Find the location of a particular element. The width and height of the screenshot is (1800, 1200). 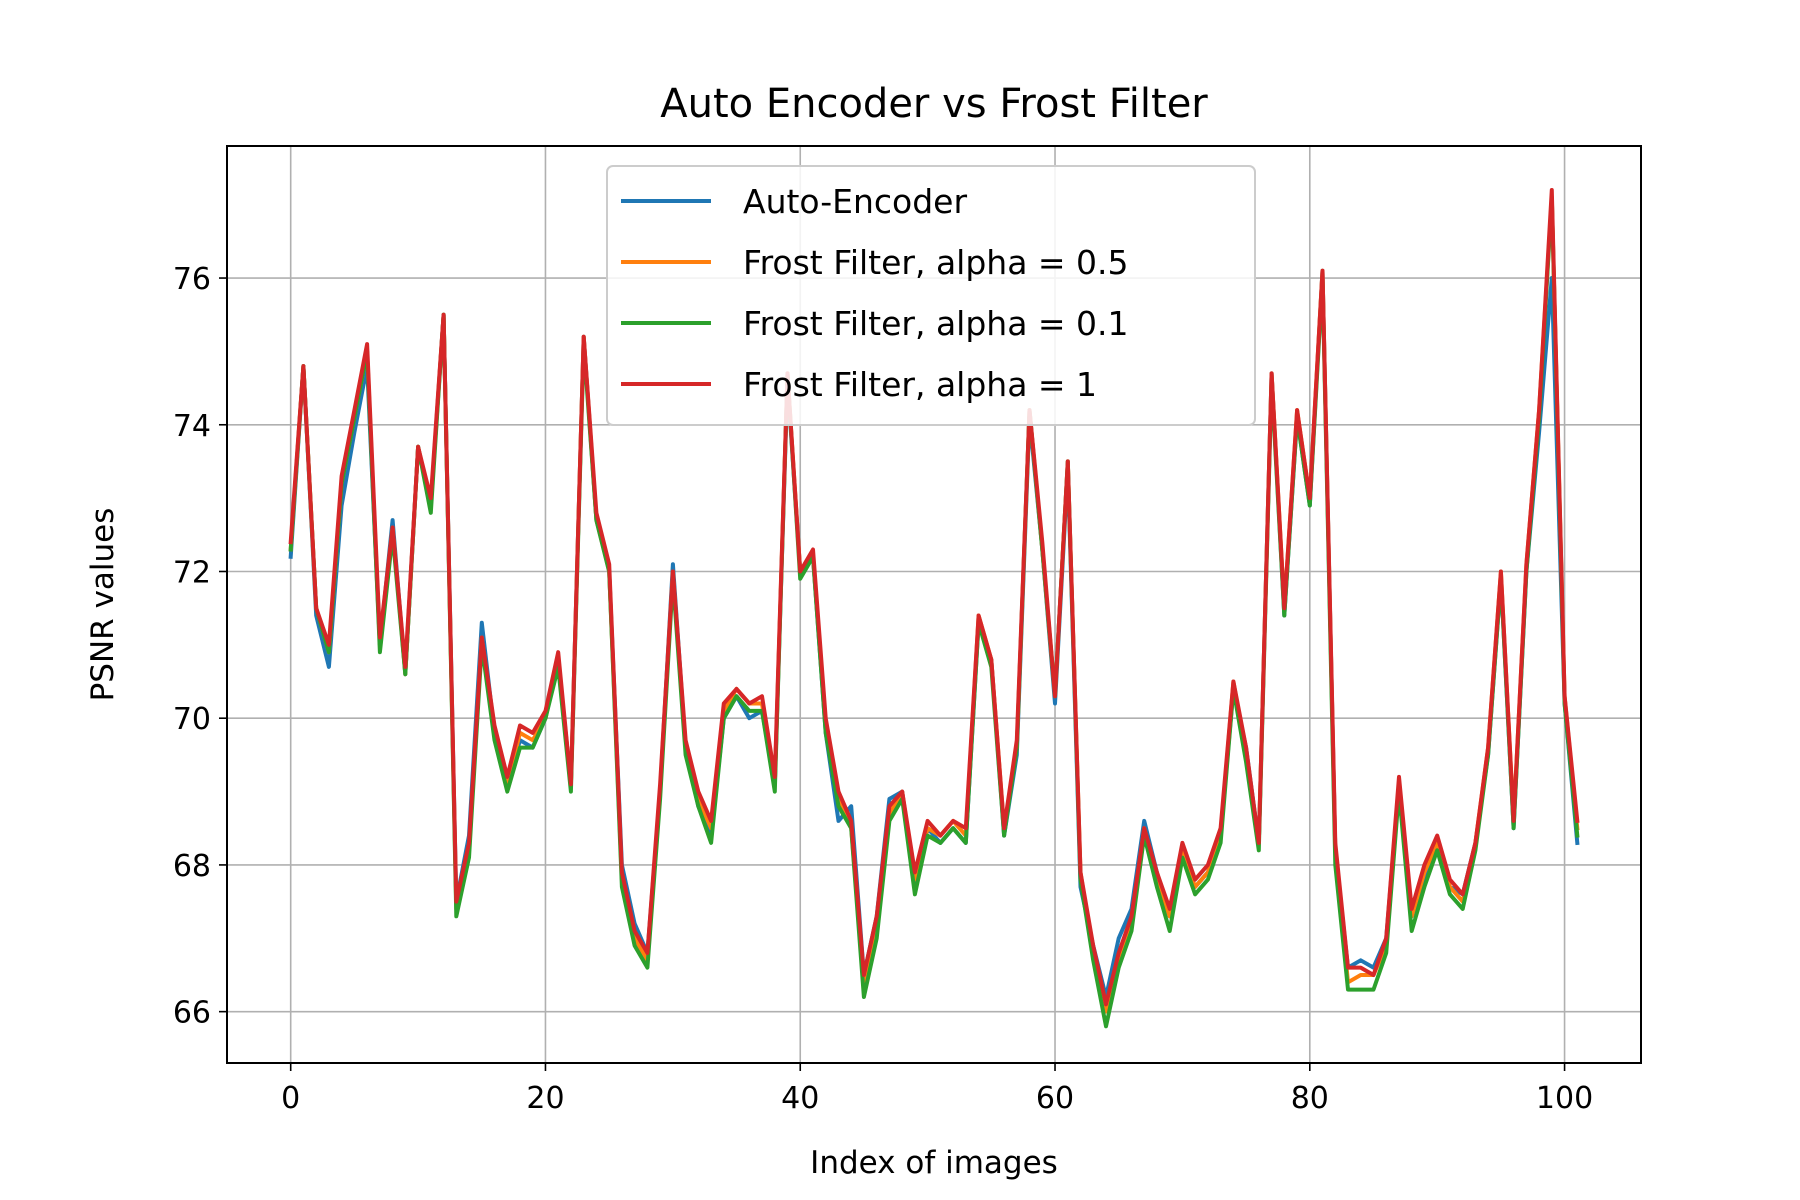

legend-box is located at coordinates (931, 295).